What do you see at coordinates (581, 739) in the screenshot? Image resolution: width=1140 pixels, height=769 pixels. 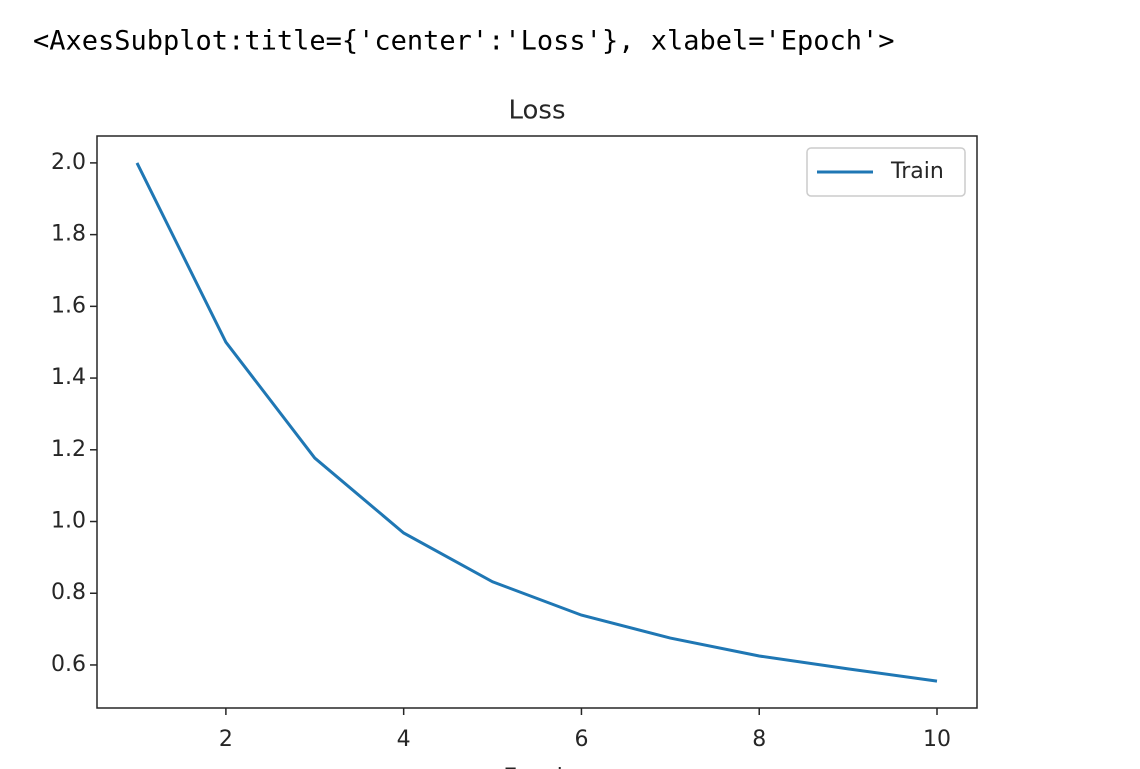 I see `x-tick-label: 6` at bounding box center [581, 739].